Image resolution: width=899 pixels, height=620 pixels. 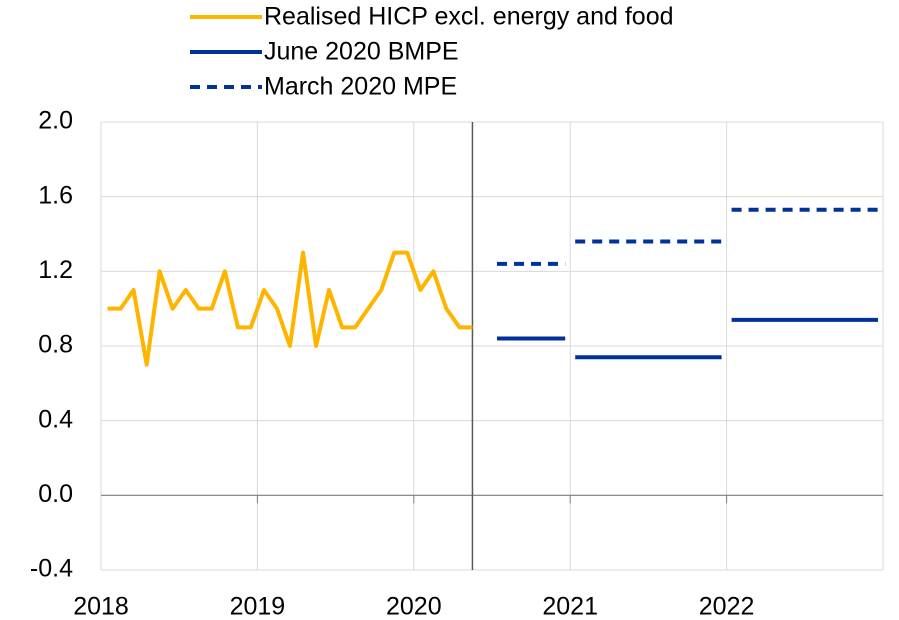 What do you see at coordinates (469, 17) in the screenshot?
I see `legend-label: Realised HICP excl. energy and food` at bounding box center [469, 17].